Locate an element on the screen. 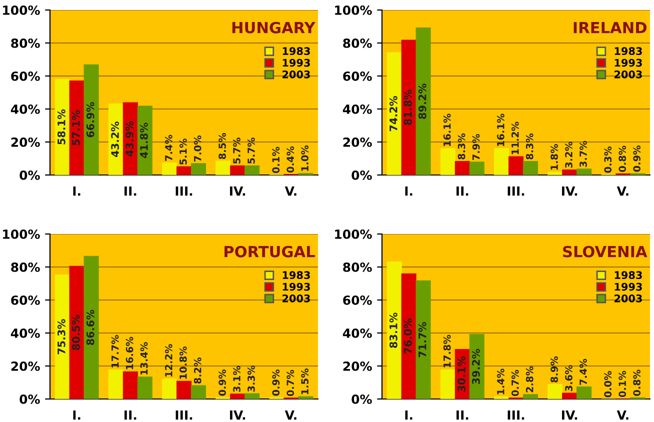 Image resolution: width=654 pixels, height=422 pixels. data-label: 75.3% is located at coordinates (61, 336).